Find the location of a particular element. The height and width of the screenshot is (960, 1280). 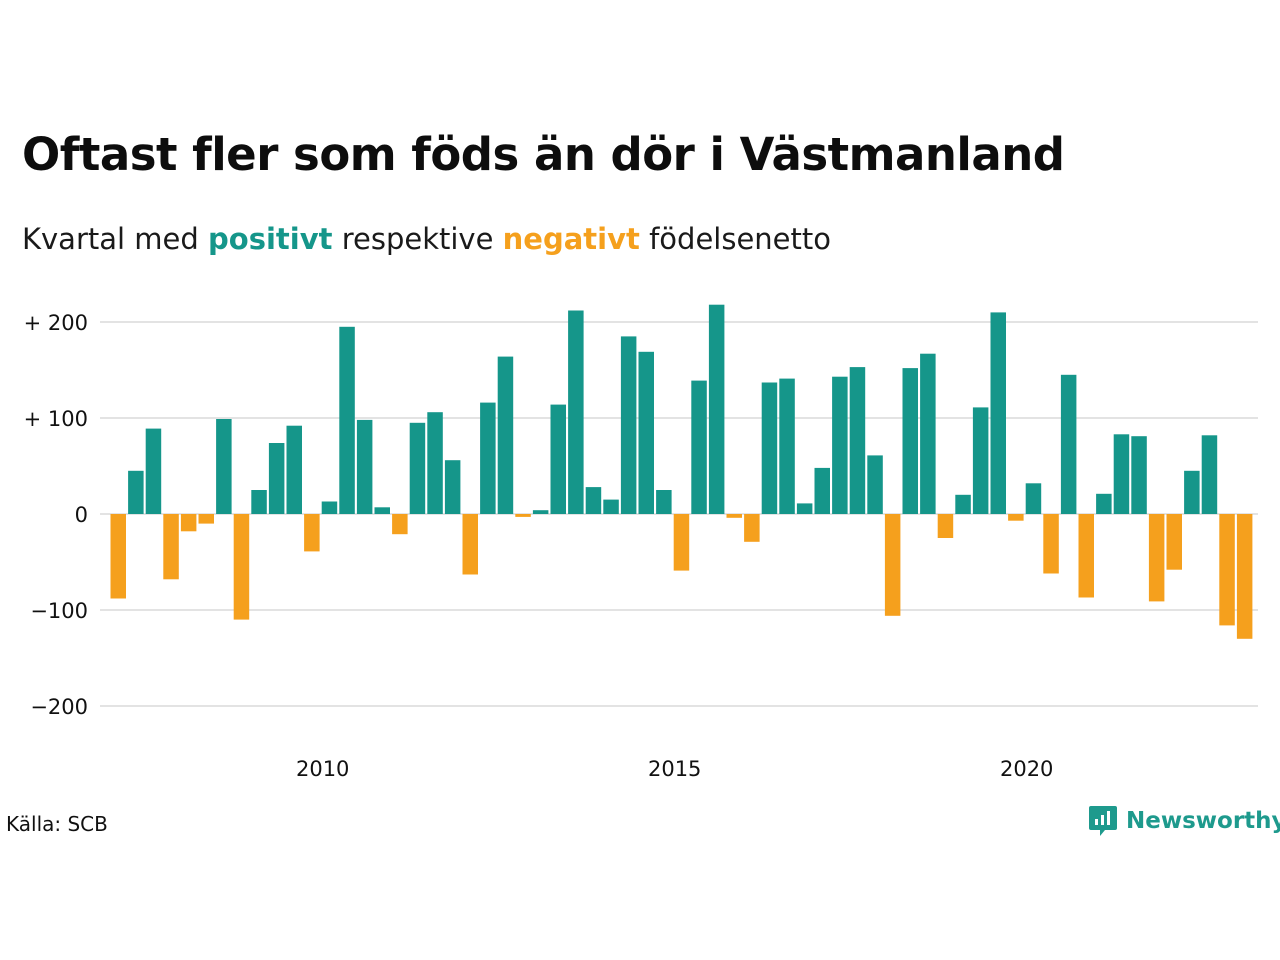

y-tick-label: + 100 is located at coordinates (56, 419).